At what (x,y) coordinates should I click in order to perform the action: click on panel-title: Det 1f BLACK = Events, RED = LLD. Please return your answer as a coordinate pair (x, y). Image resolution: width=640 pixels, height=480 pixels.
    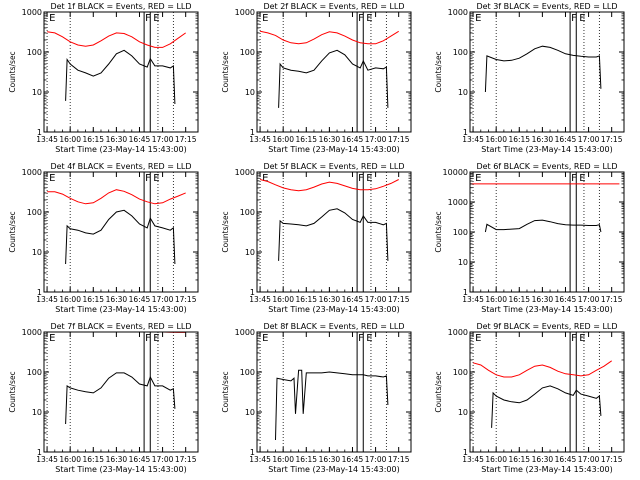
    Looking at the image, I should click on (120, 6).